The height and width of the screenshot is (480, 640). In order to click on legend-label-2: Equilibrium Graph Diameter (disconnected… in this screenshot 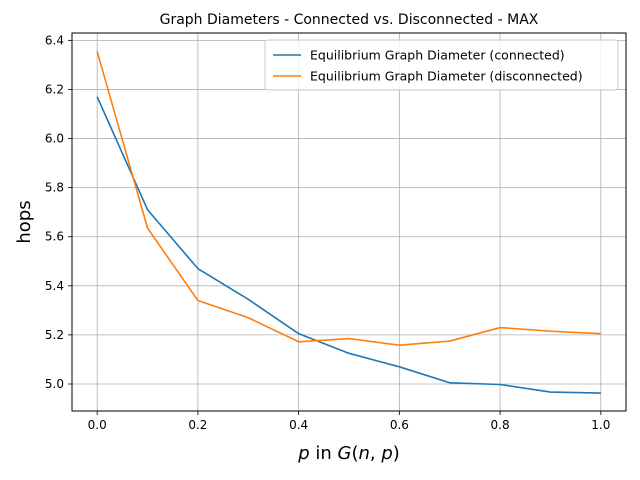, I will do `click(446, 76)`.